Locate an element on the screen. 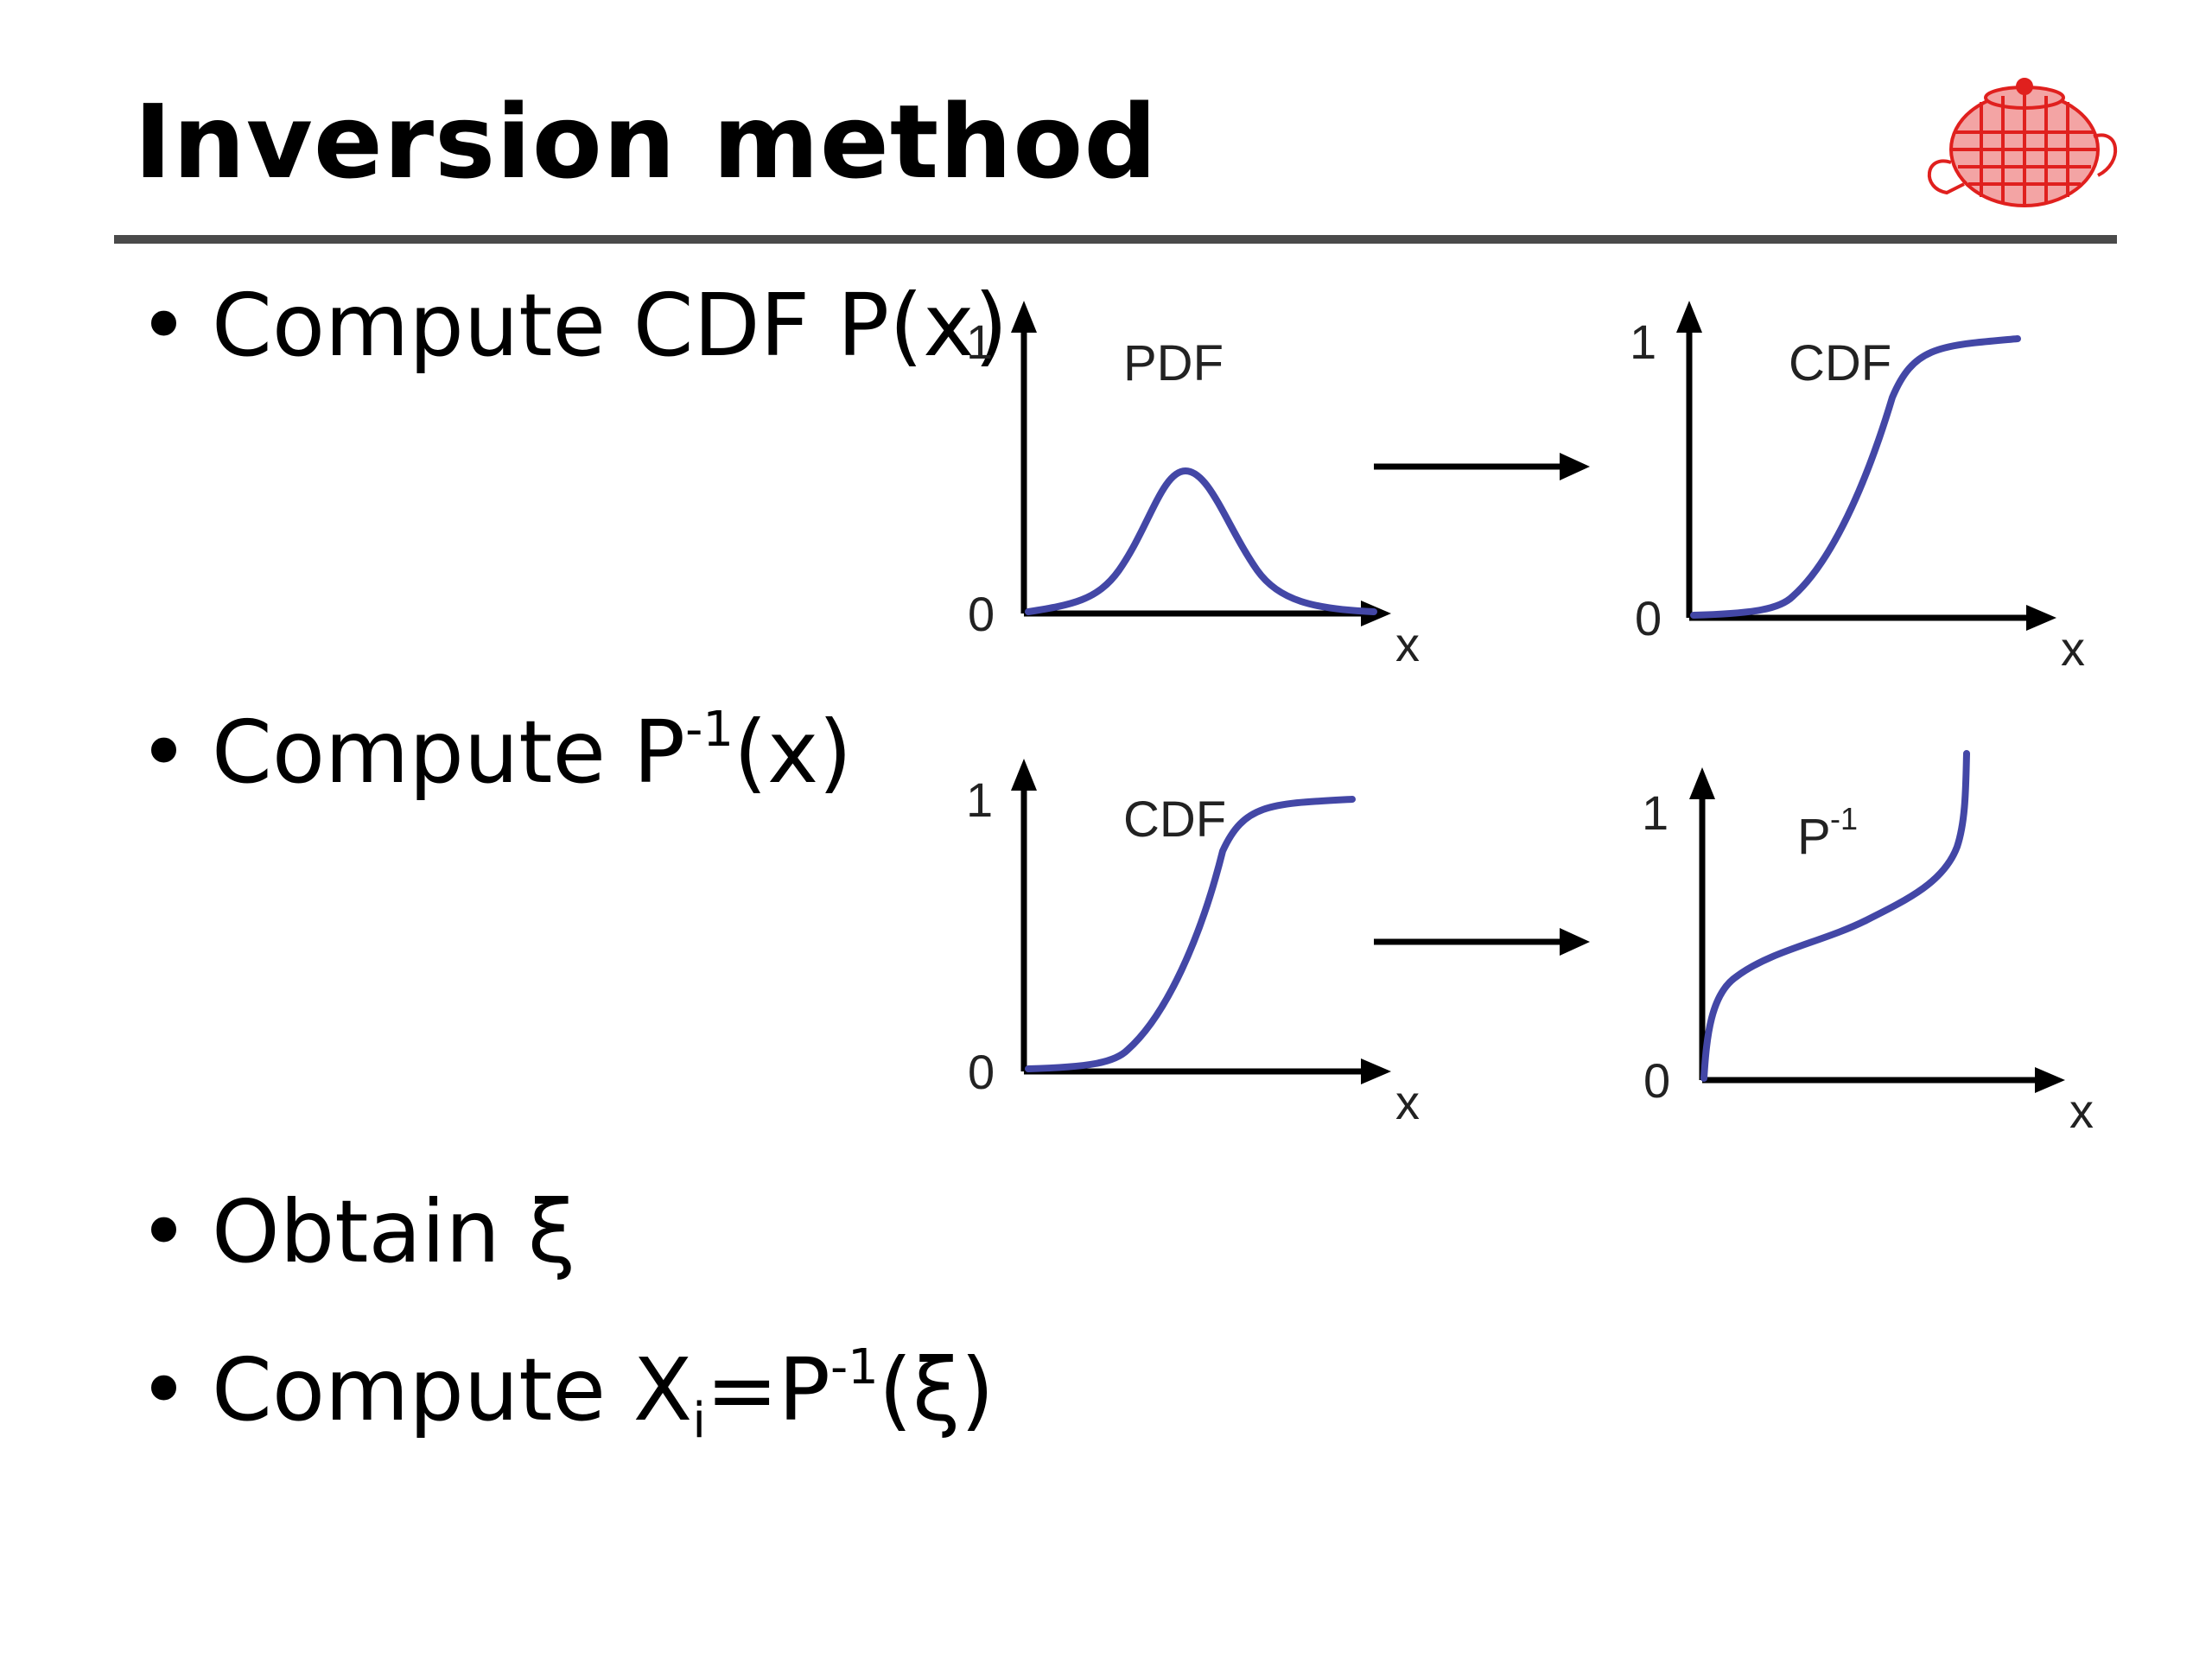 The width and height of the screenshot is (2212, 1659). bullet-text-pre: Compute P is located at coordinates (449, 752).